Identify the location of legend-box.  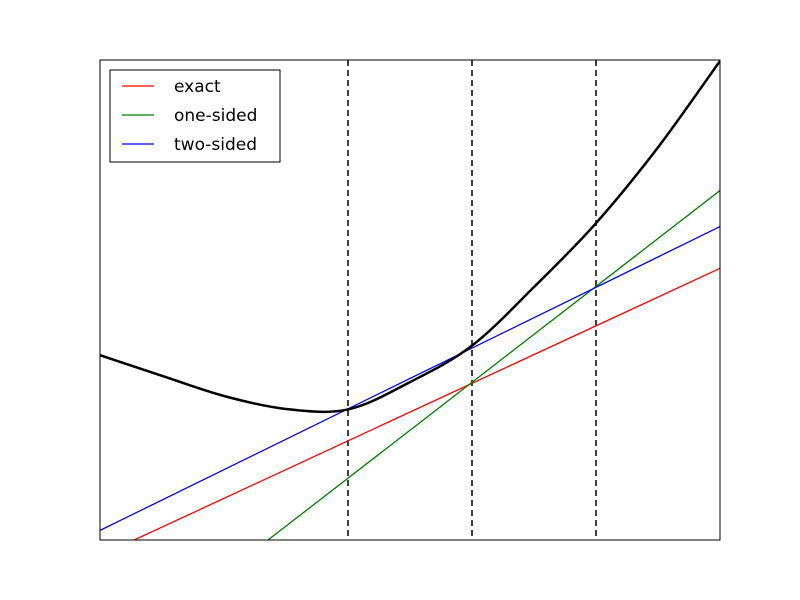
(195, 116).